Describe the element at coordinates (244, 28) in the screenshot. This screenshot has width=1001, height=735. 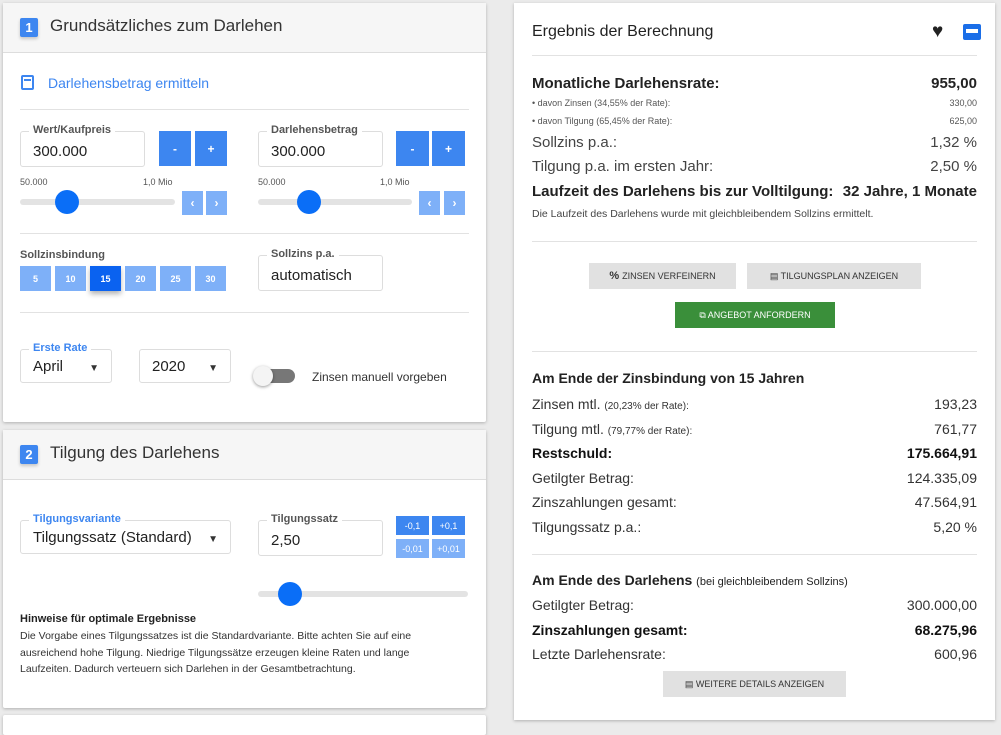
I see `section-1-header: 1 Grundsätzliches zum Darlehen` at that location.